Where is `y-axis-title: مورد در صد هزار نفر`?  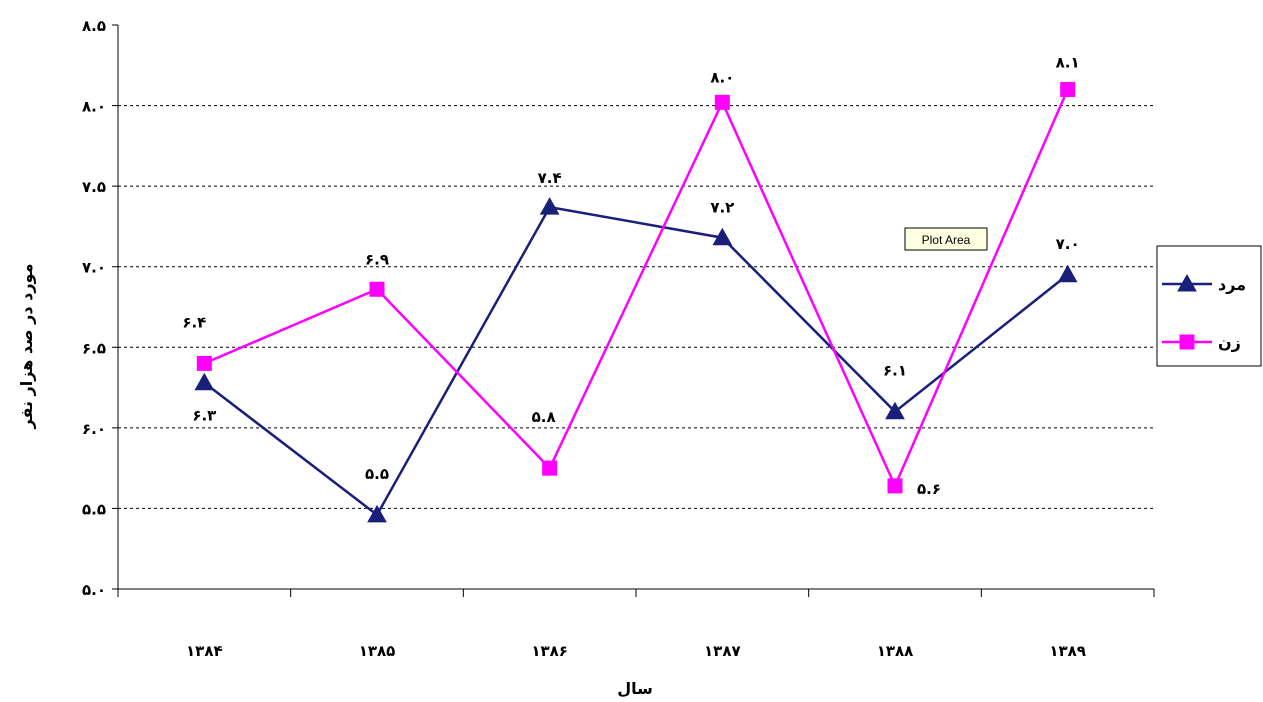
y-axis-title: مورد در صد هزار نفر is located at coordinates (26, 347).